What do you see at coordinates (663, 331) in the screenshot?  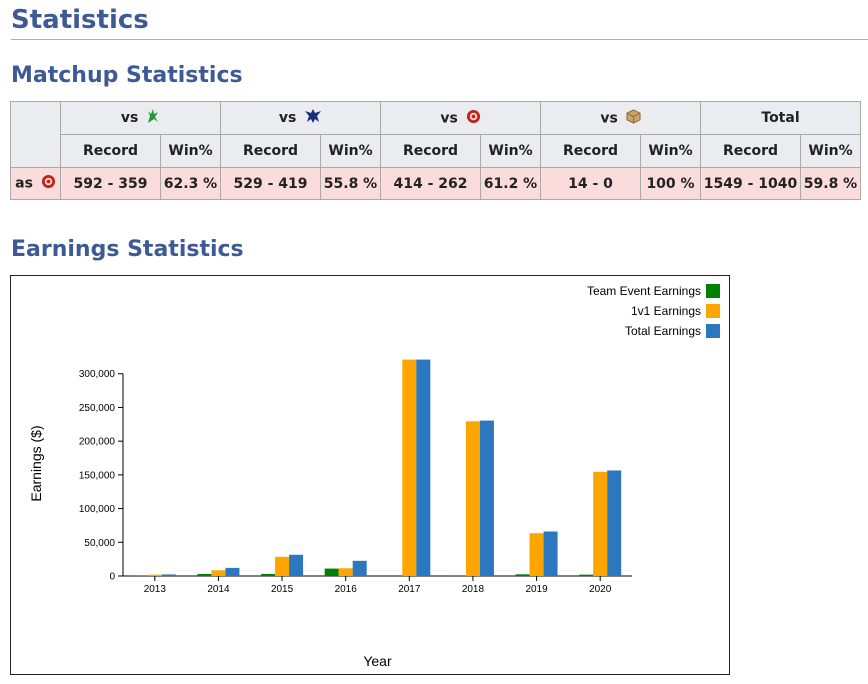 I see `legend-label: Total Earnings` at bounding box center [663, 331].